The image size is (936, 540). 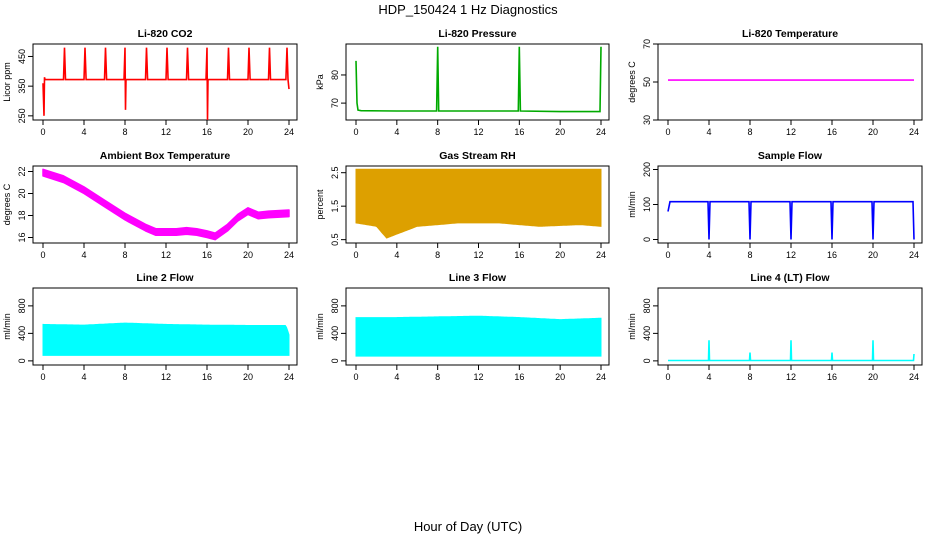 What do you see at coordinates (790, 156) in the screenshot?
I see `panel-title: Sample Flow` at bounding box center [790, 156].